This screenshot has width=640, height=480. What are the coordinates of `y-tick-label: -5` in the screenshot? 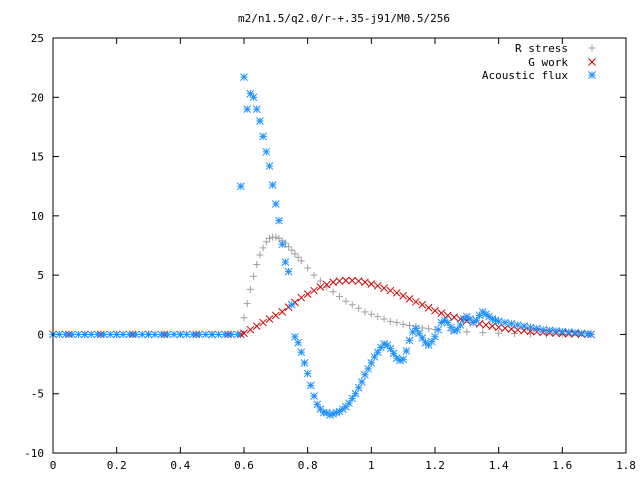 It's located at (37, 394).